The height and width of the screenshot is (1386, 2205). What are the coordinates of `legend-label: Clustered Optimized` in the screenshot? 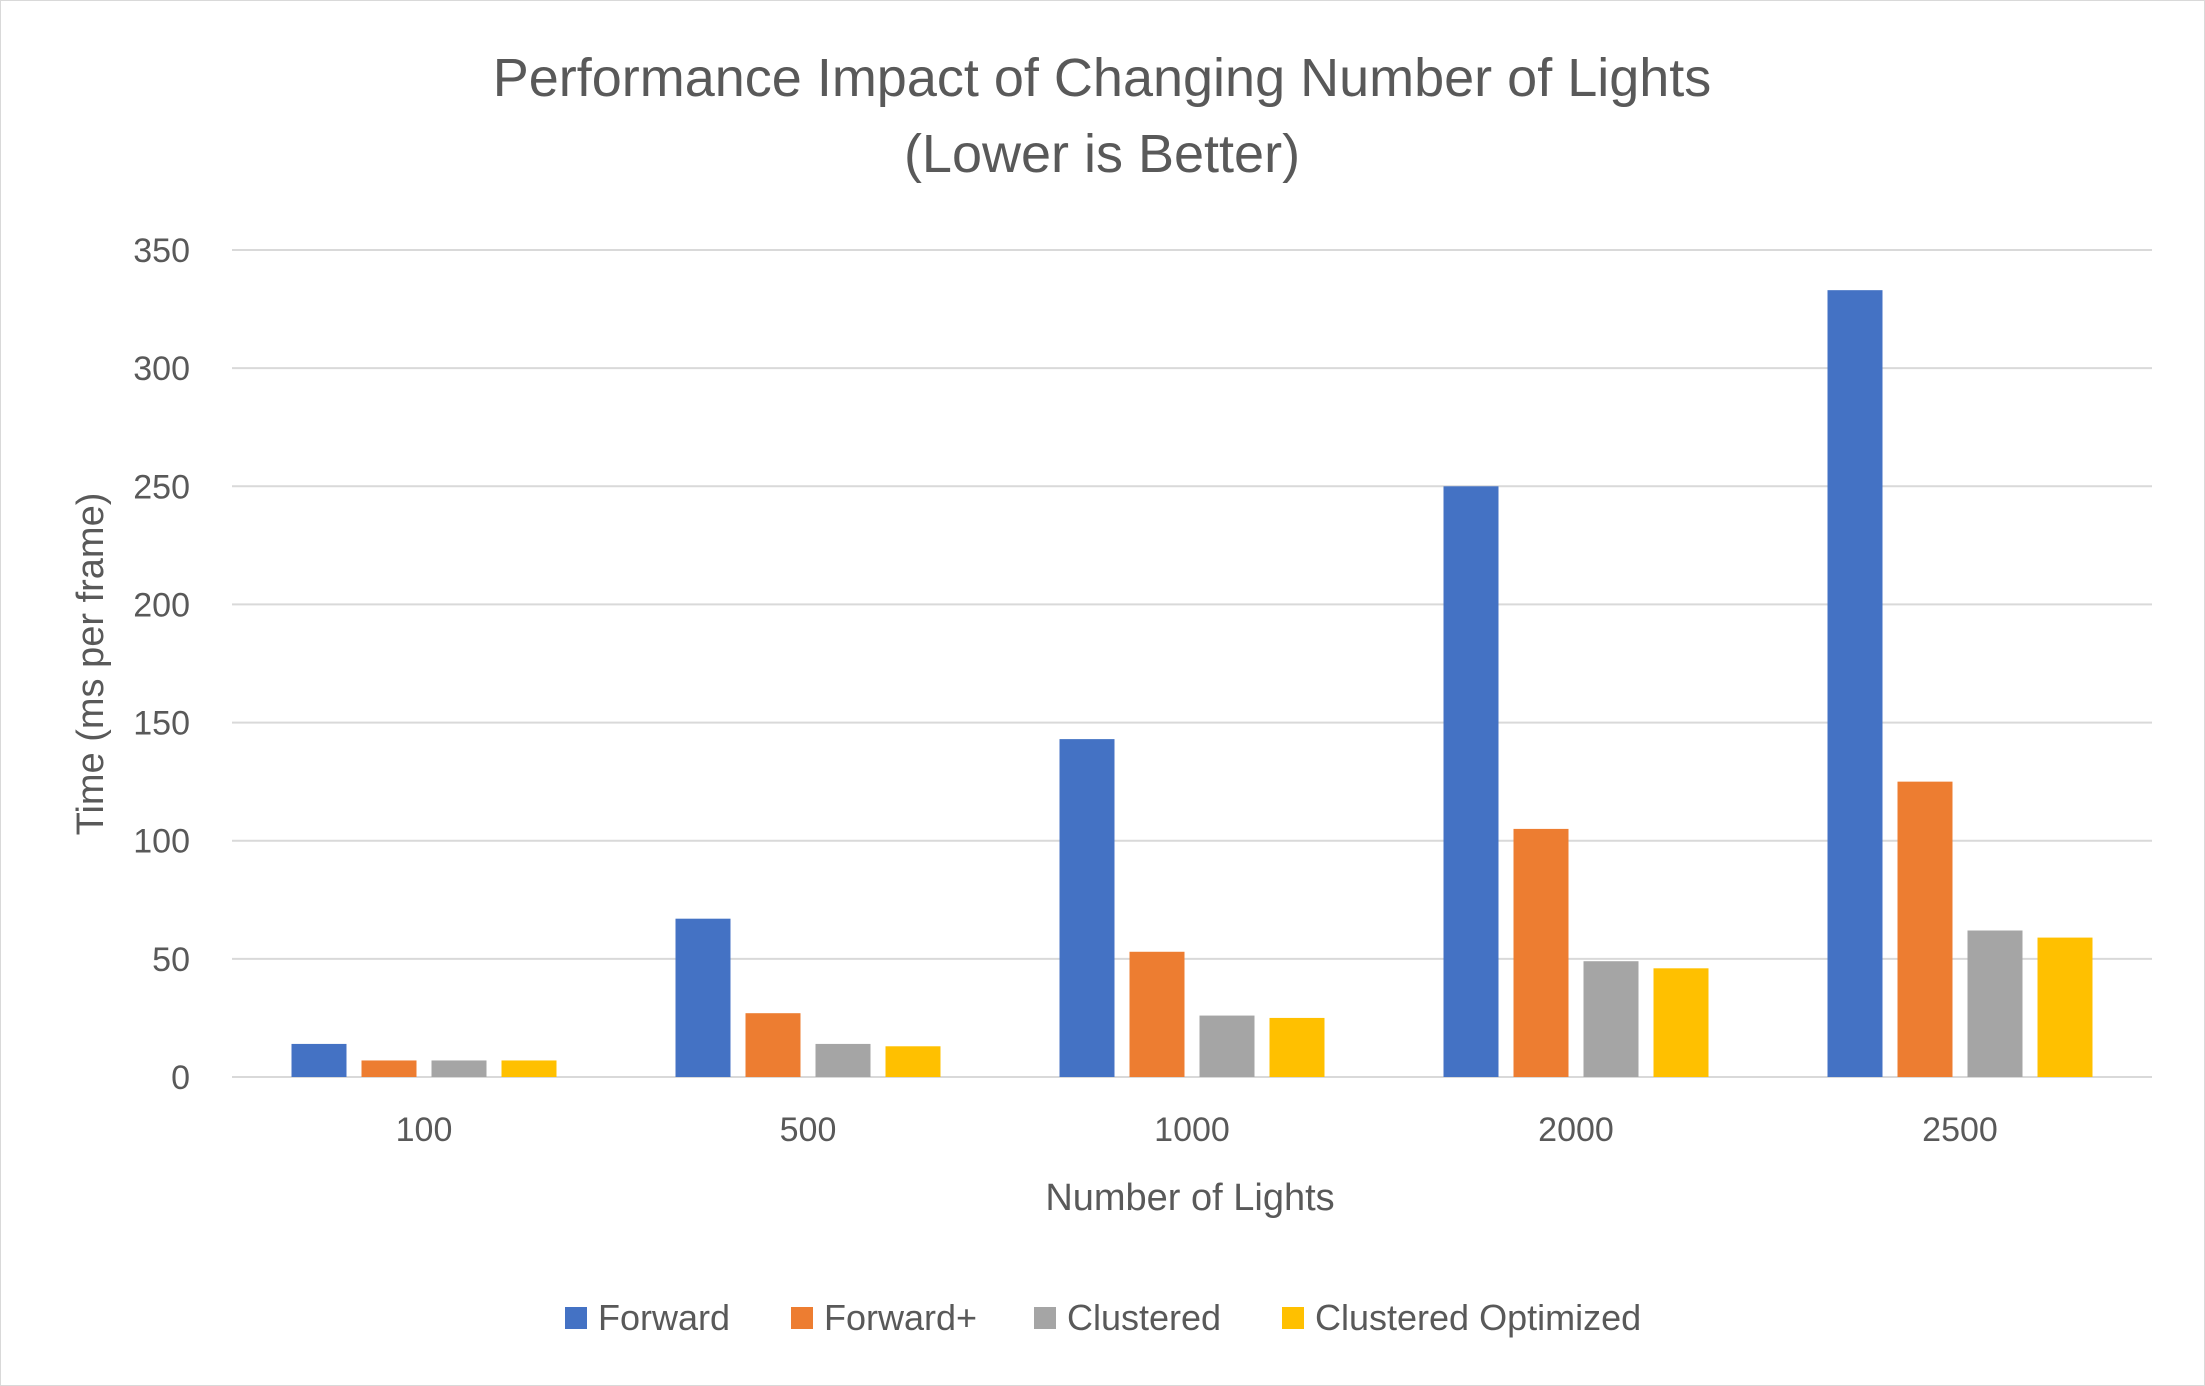 It's located at (1478, 1317).